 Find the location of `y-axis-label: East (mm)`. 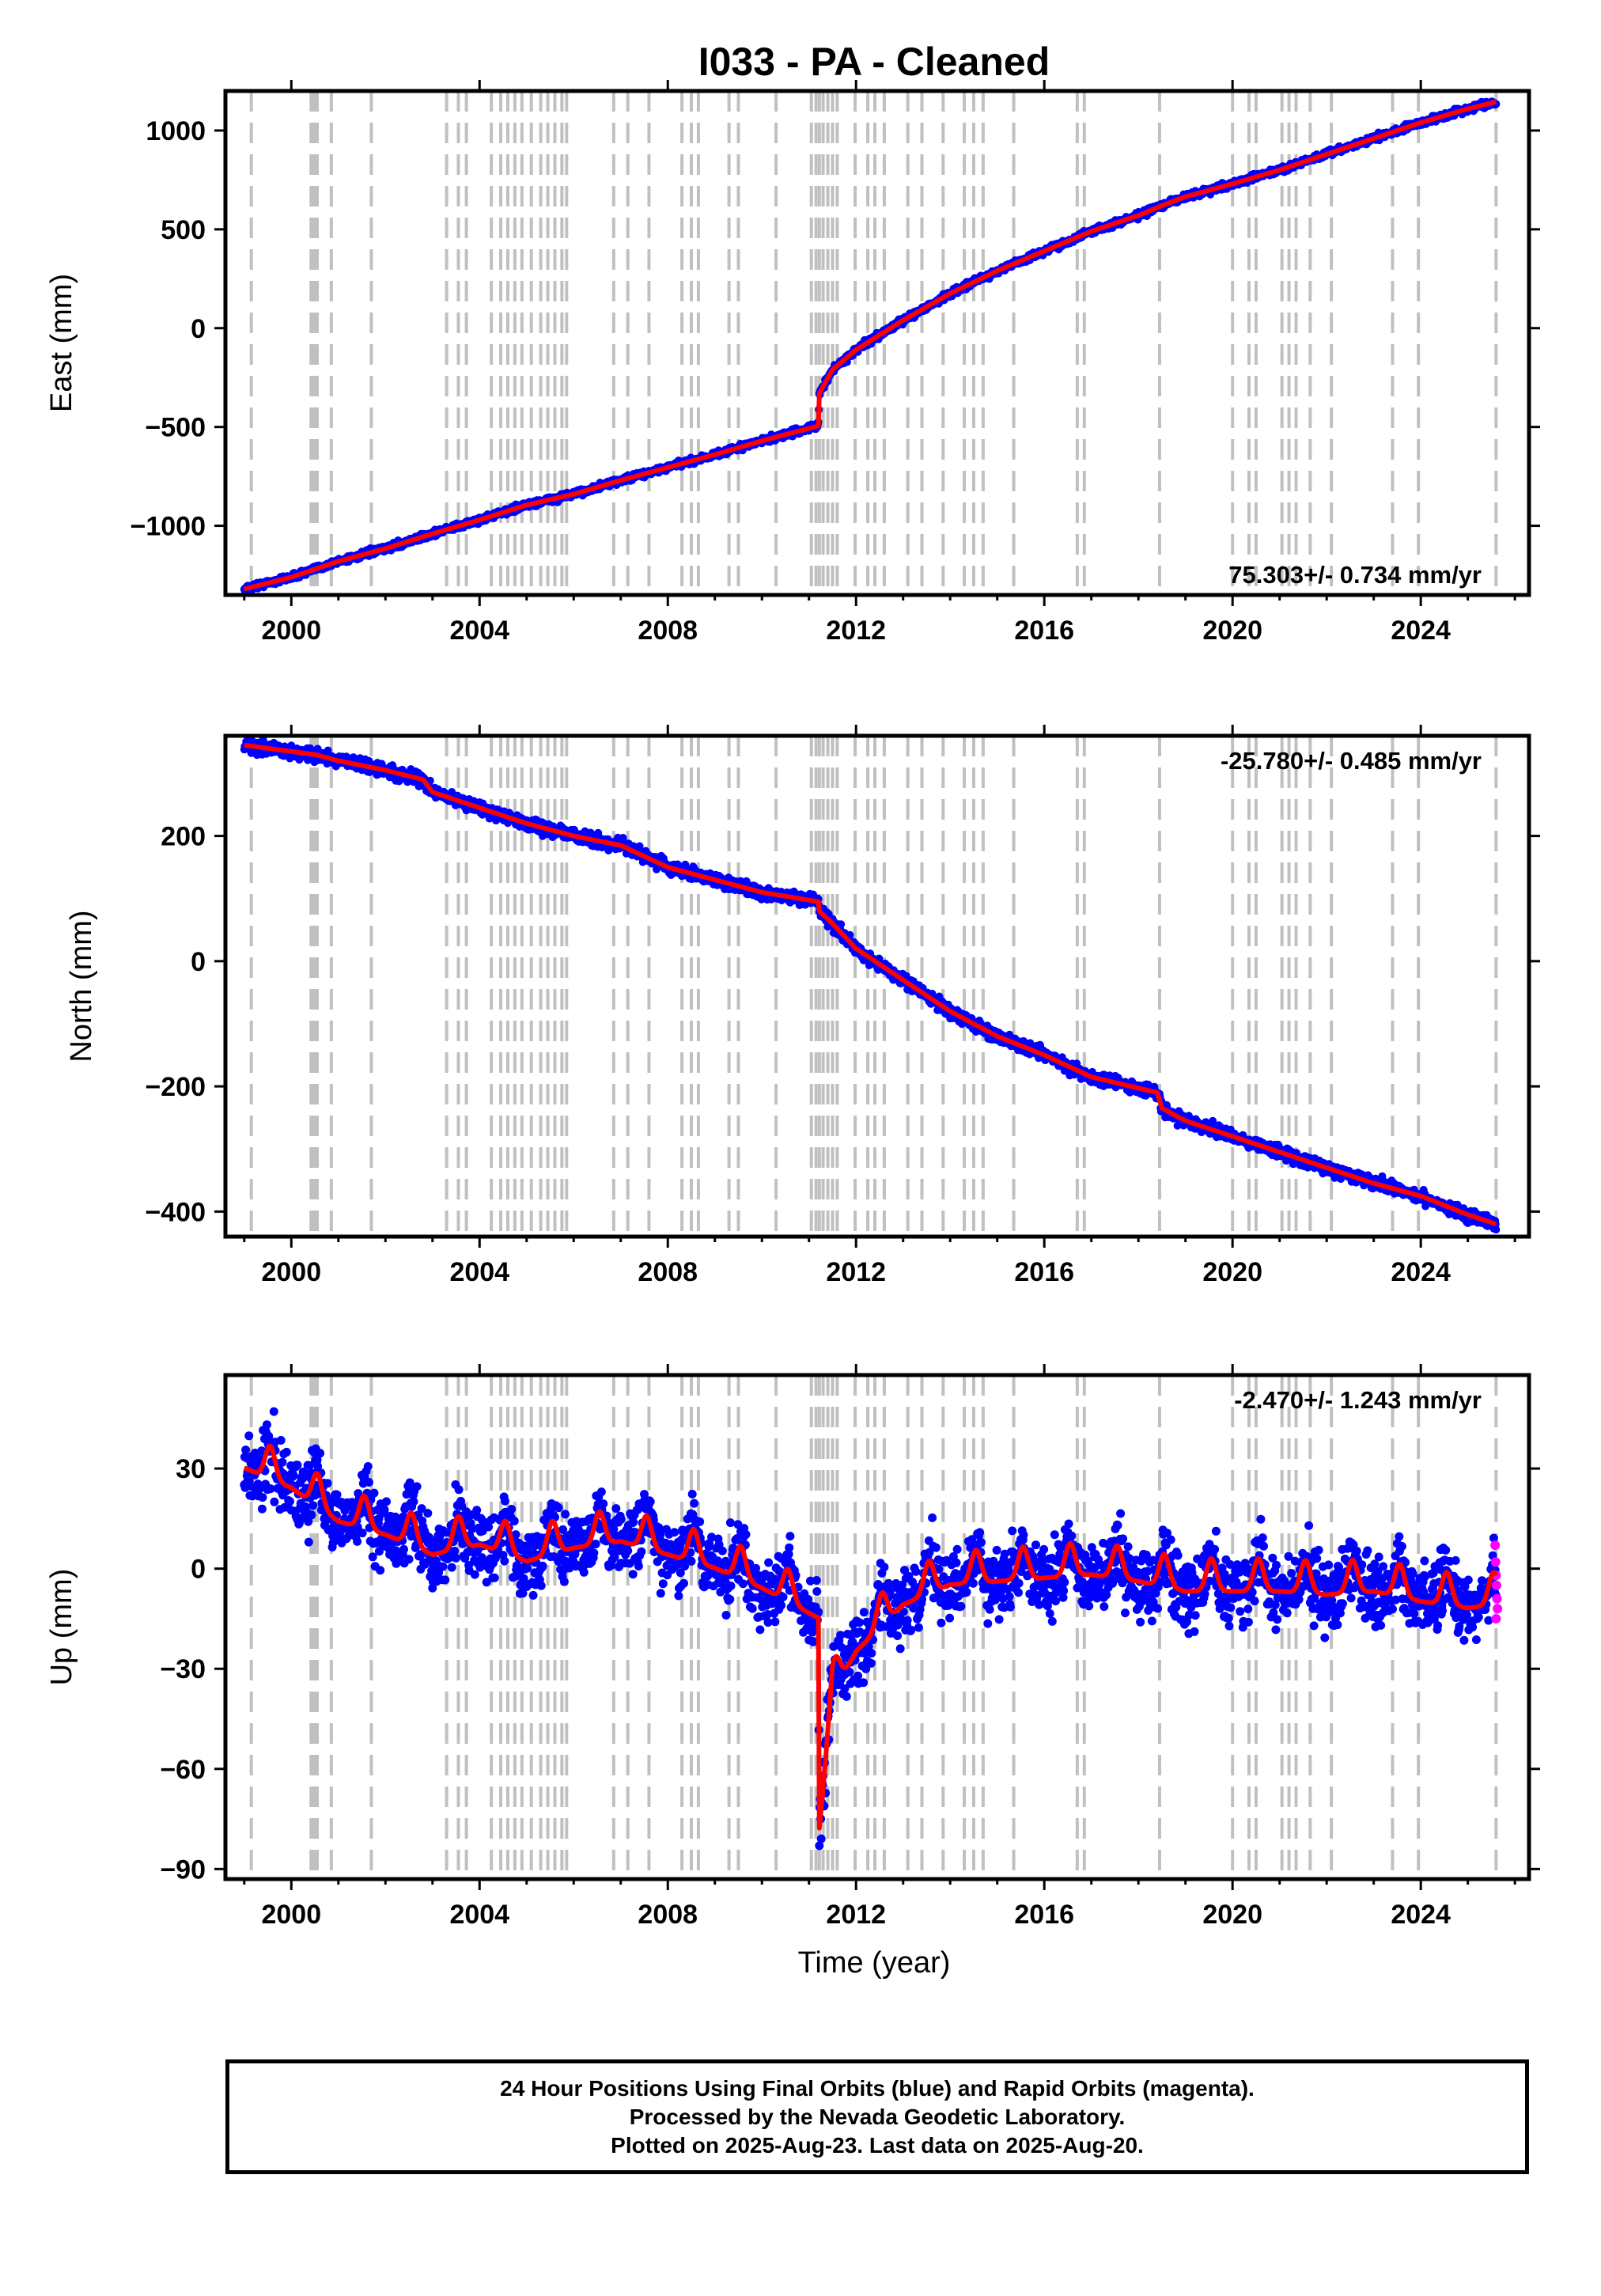

y-axis-label: East (mm) is located at coordinates (62, 343).